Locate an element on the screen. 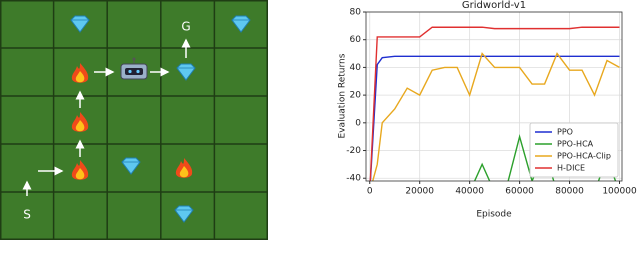 This screenshot has height=255, width=640. x-tick-label: 60000 is located at coordinates (519, 192).